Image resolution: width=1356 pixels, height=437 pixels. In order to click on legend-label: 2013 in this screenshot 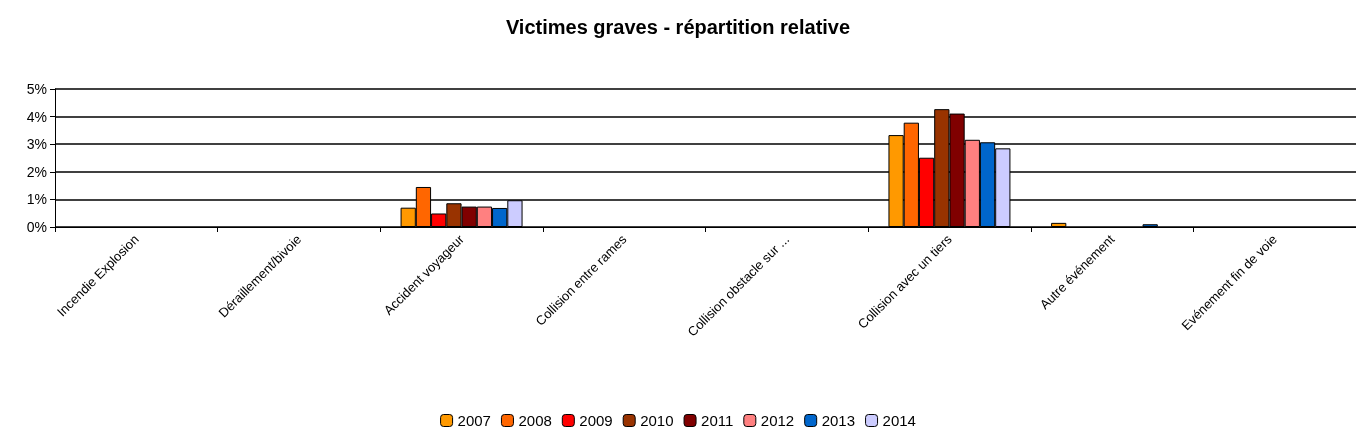, I will do `click(838, 420)`.